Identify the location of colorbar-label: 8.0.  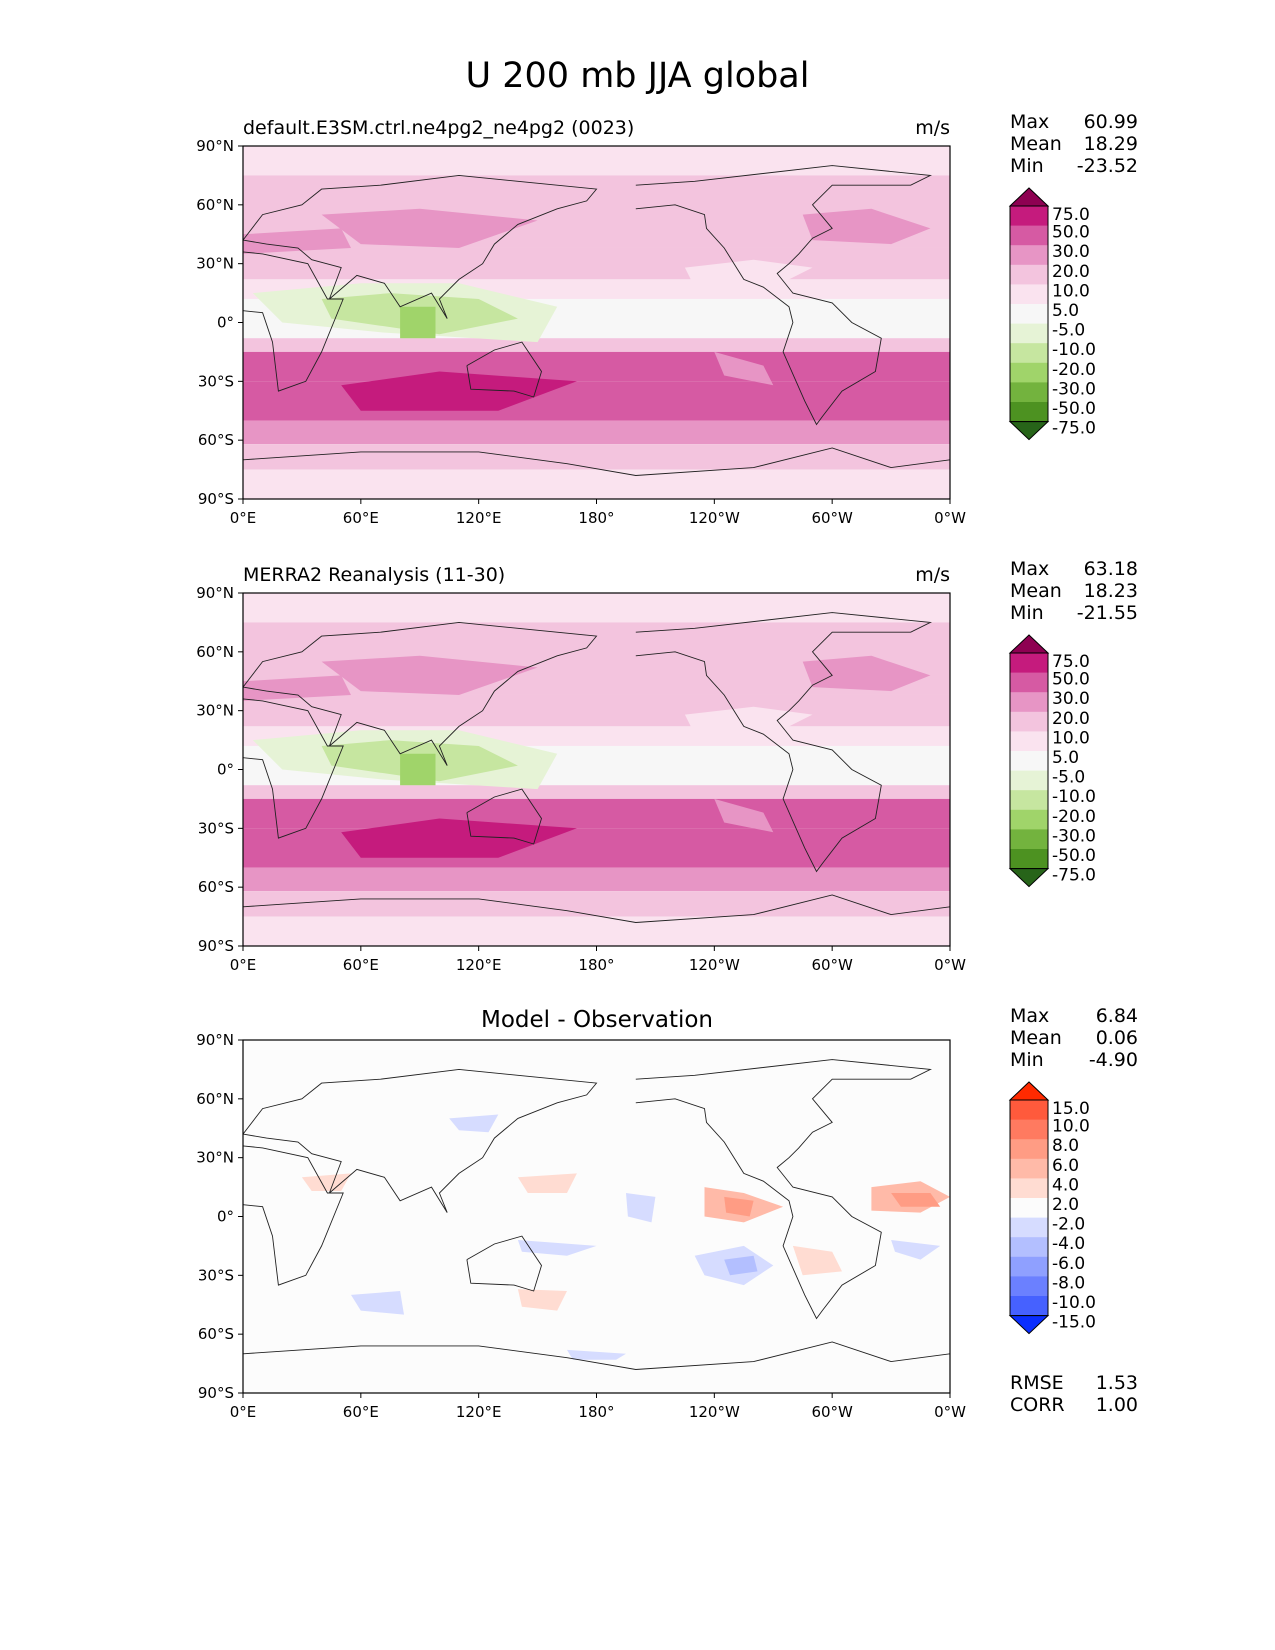
(1065, 1146).